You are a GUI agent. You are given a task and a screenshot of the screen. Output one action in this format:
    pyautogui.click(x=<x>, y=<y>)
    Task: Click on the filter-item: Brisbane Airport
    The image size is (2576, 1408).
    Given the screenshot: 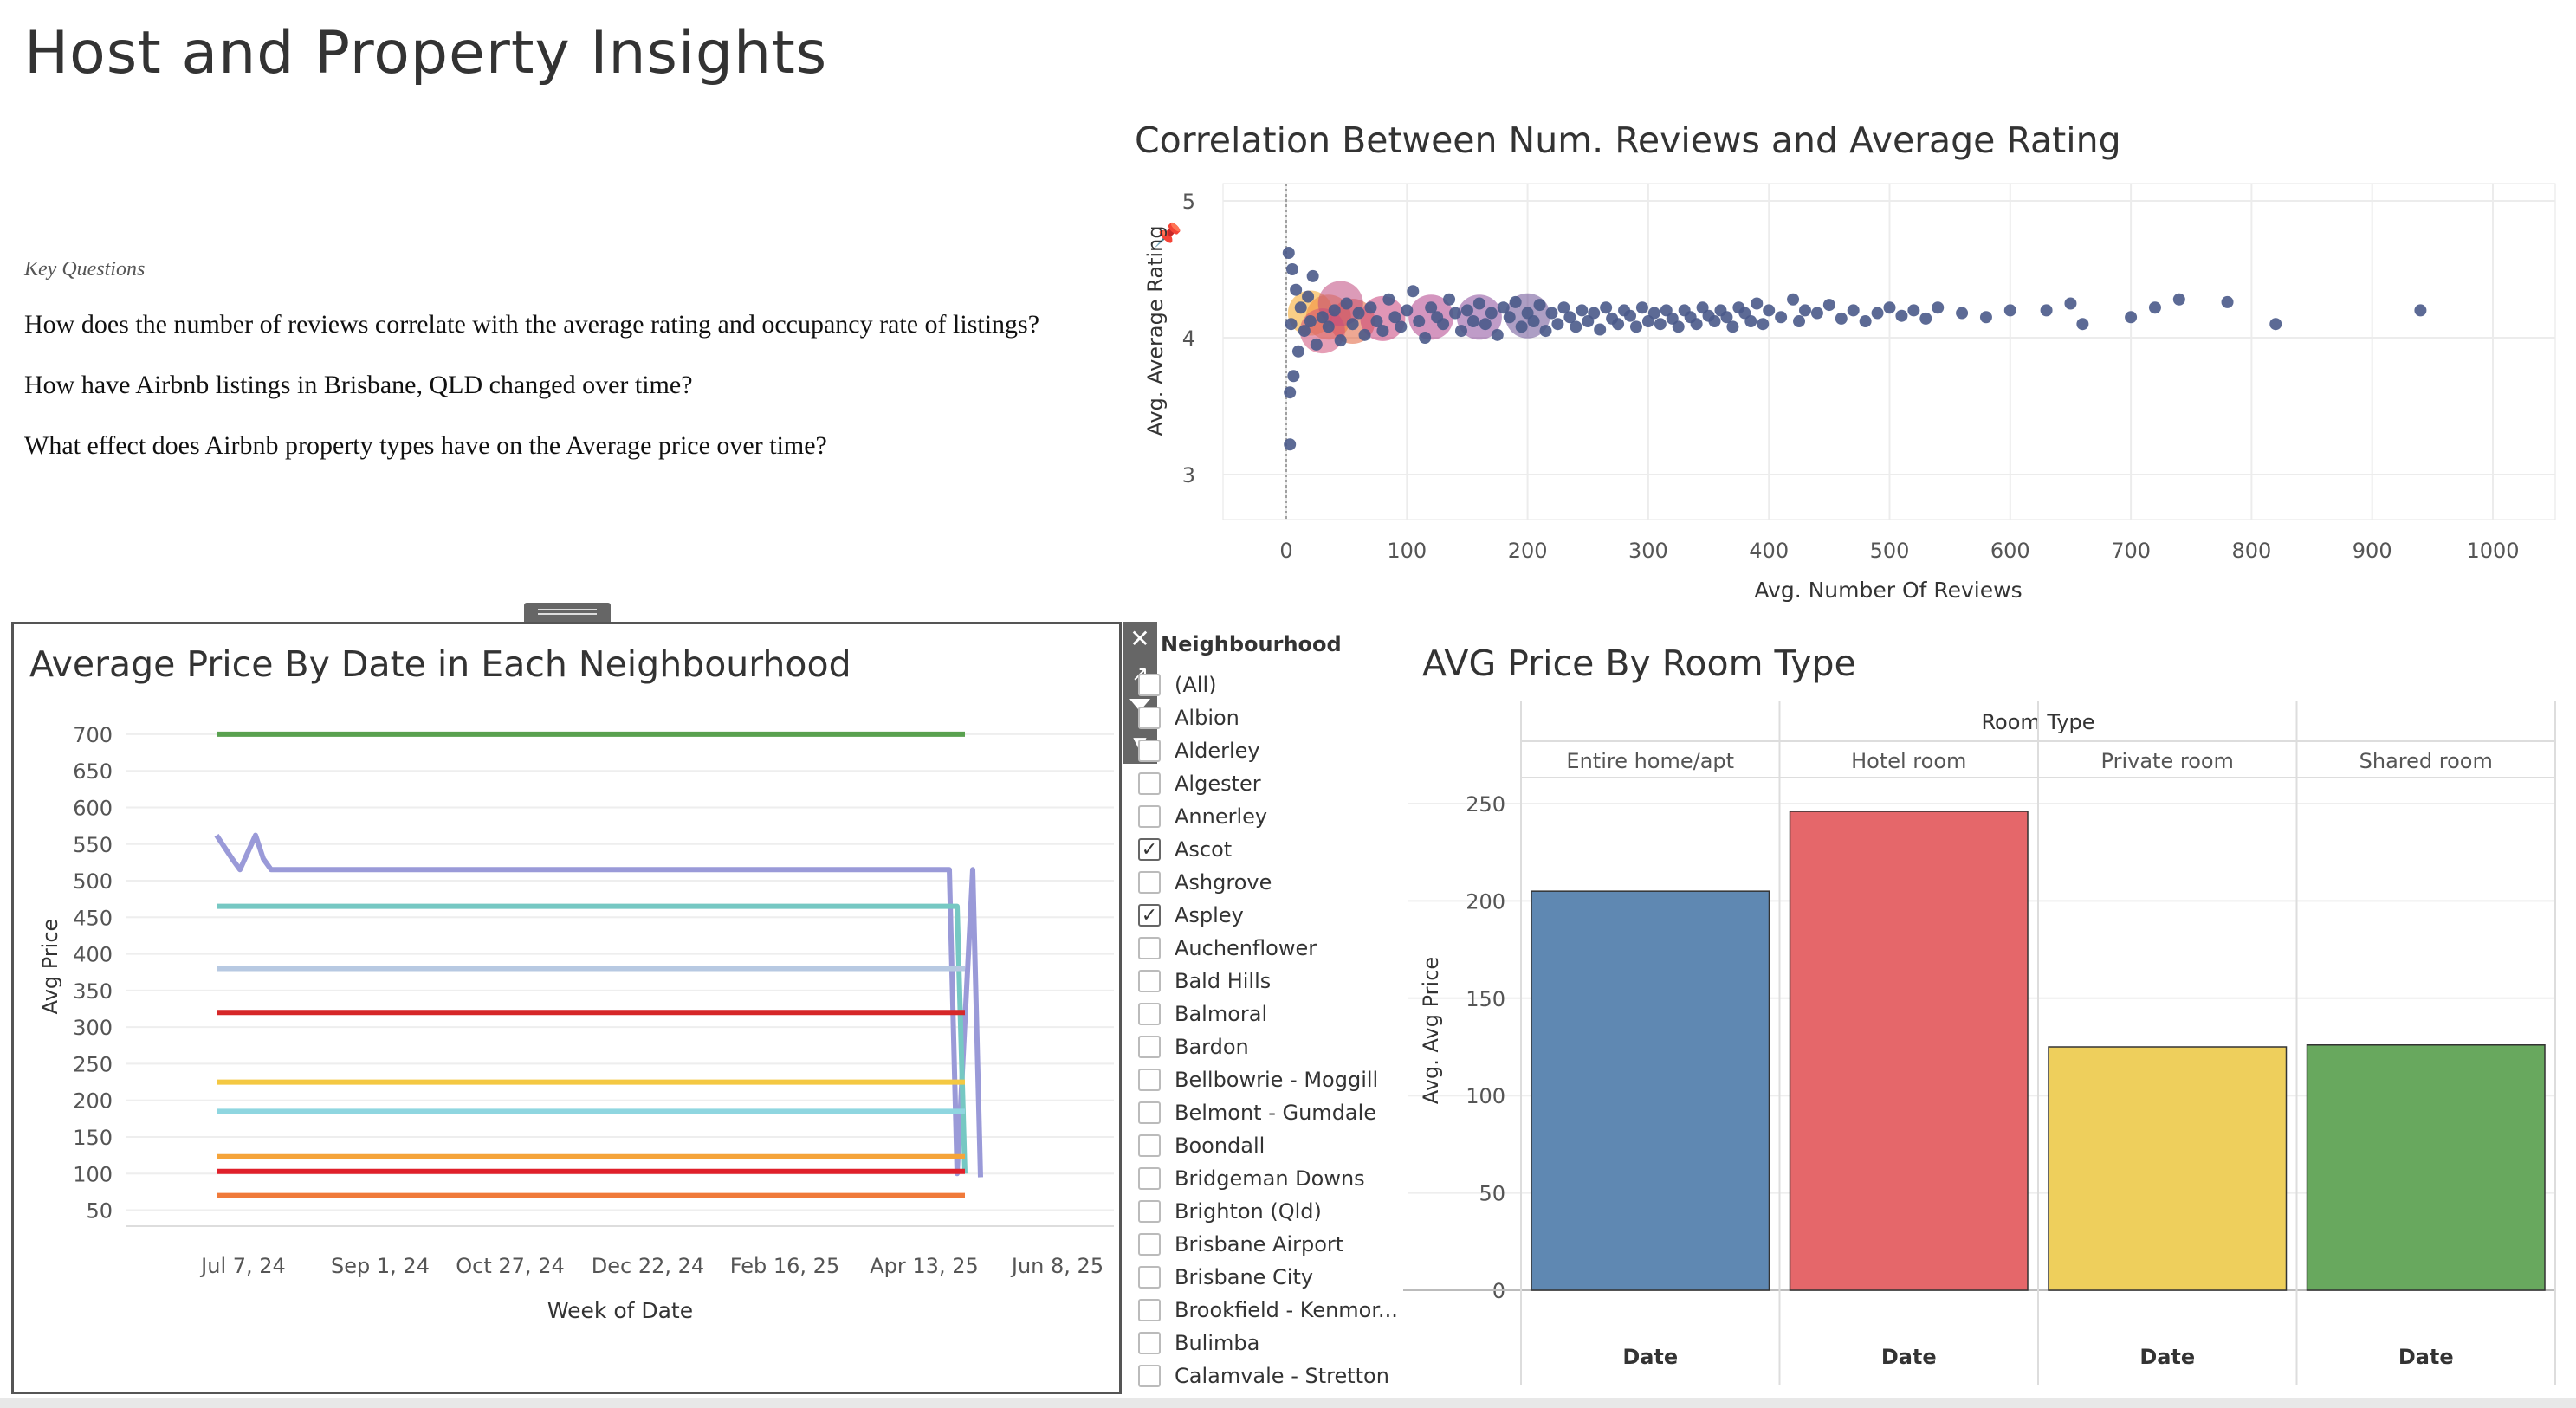 What is the action you would take?
    pyautogui.click(x=1268, y=1244)
    